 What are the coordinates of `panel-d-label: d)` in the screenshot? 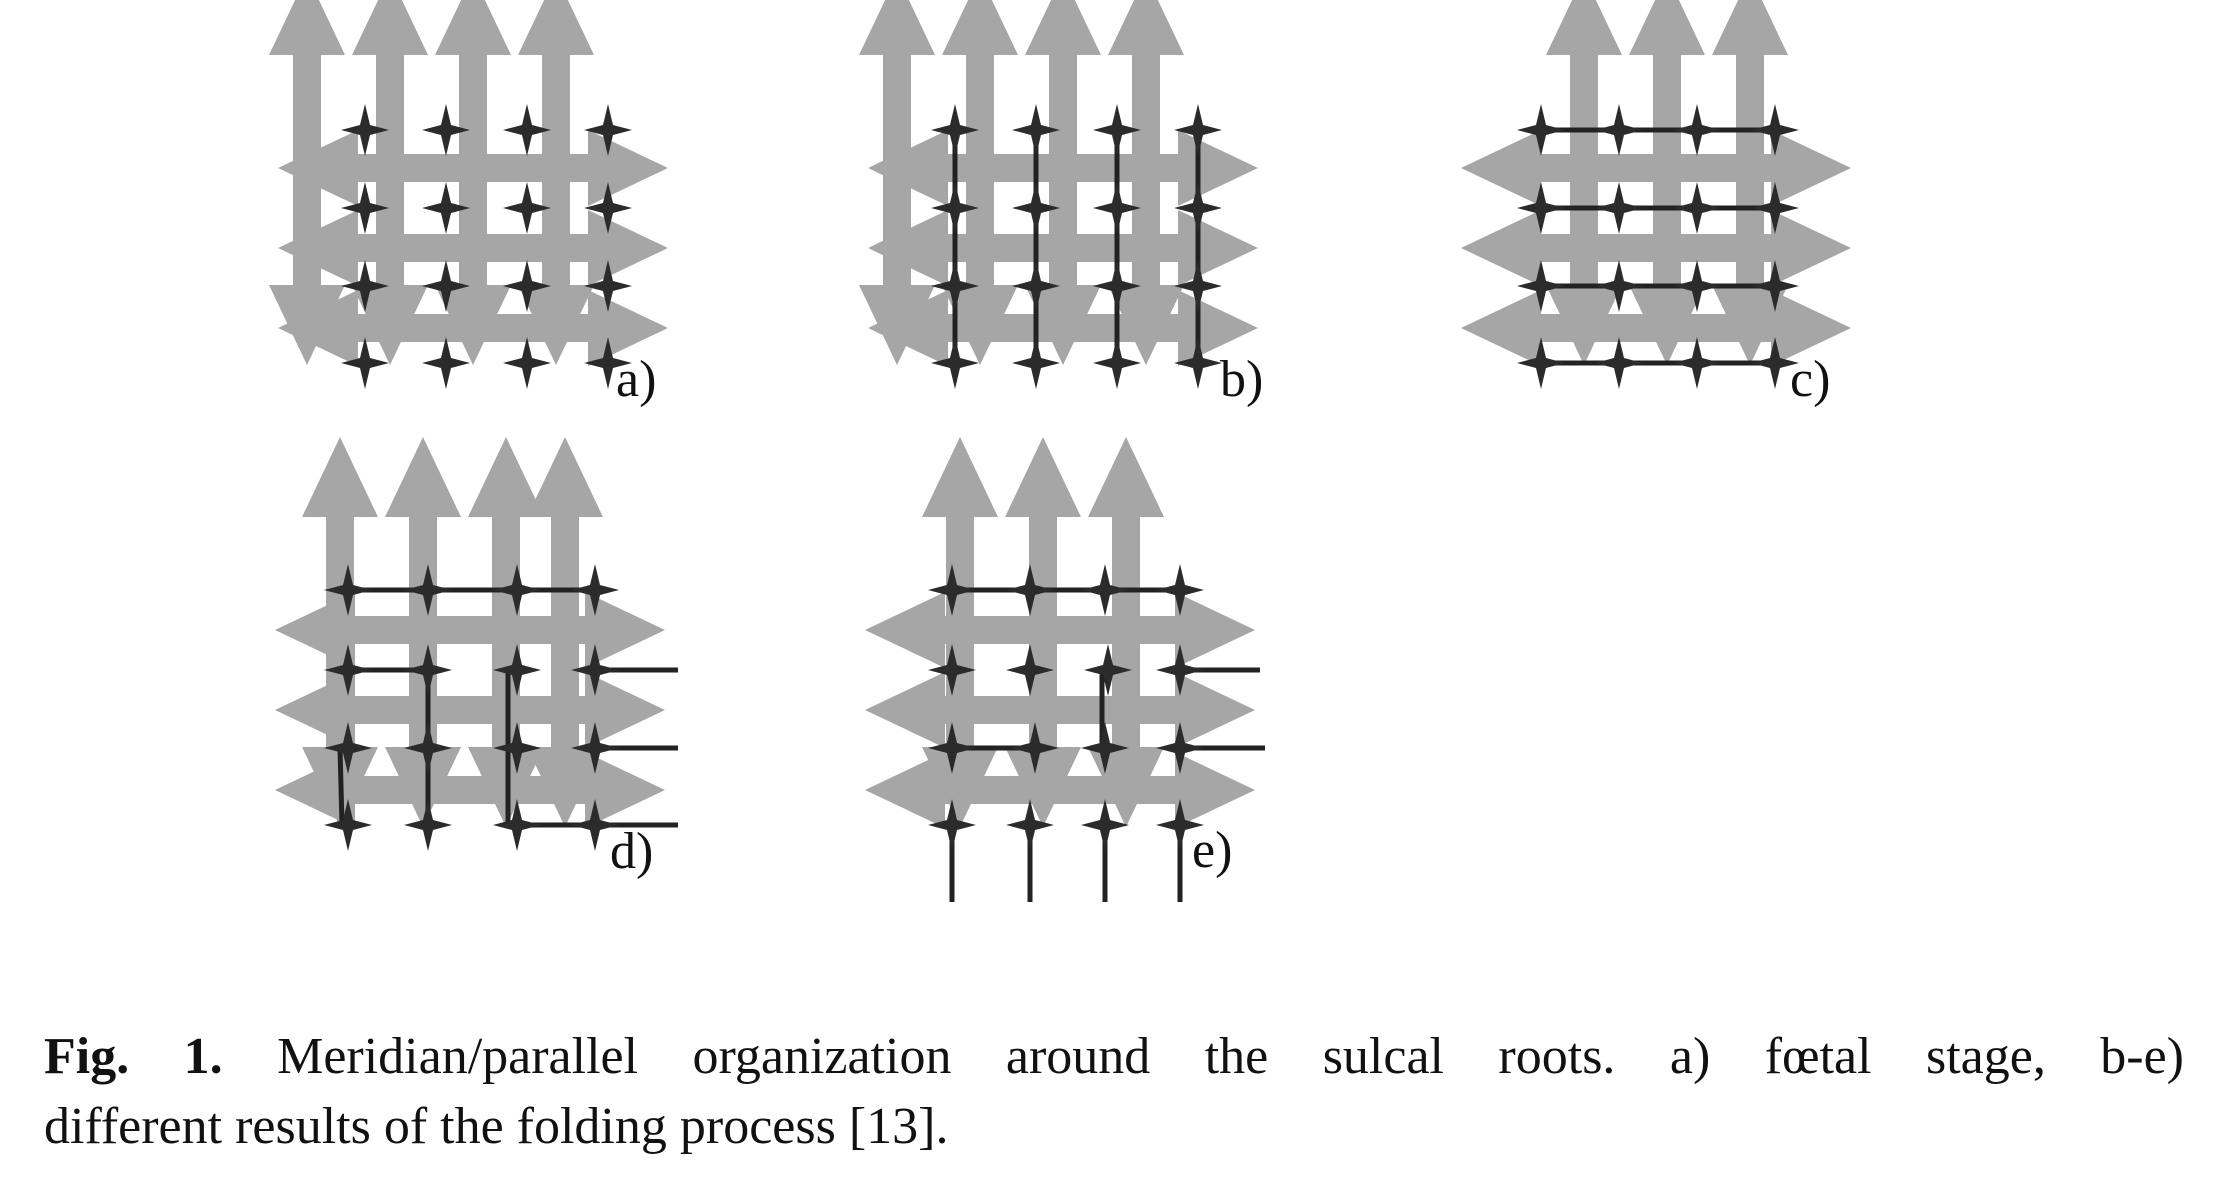 It's located at (631, 851).